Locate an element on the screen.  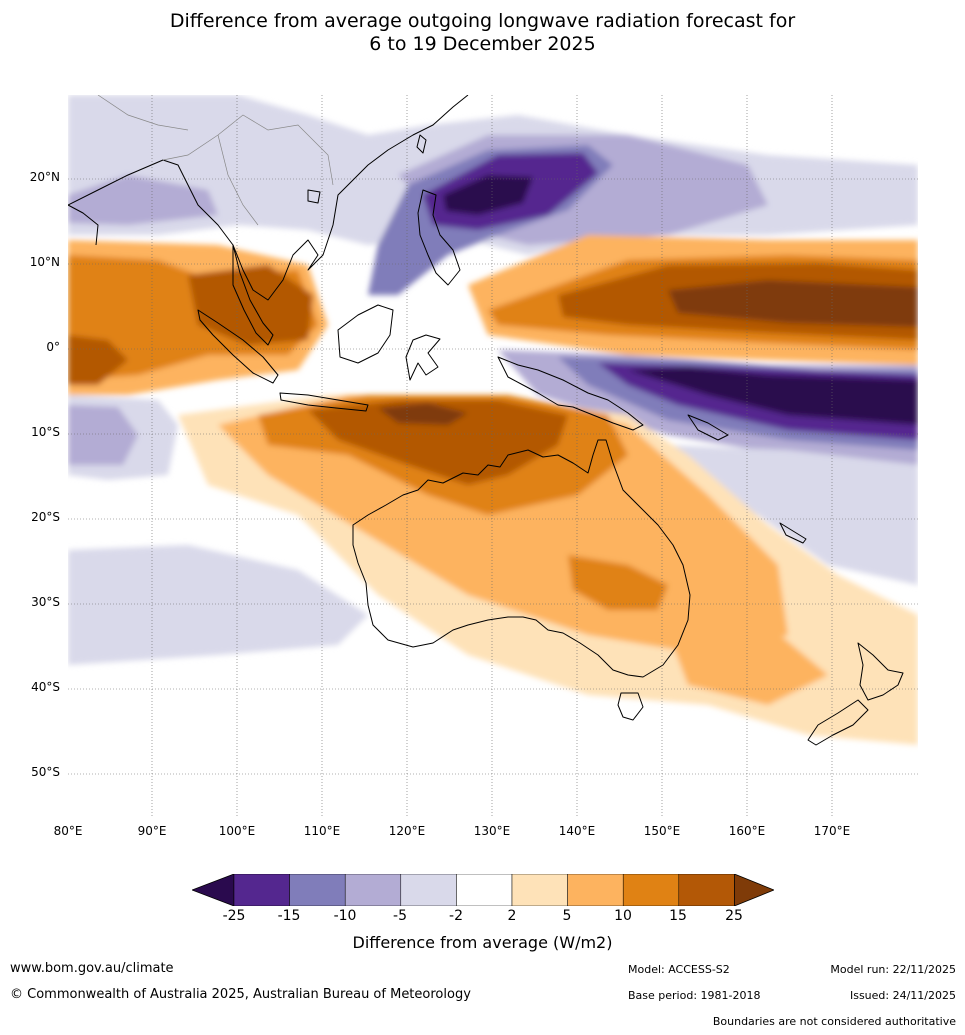
colorbar-high-arrow is located at coordinates (754, 890).